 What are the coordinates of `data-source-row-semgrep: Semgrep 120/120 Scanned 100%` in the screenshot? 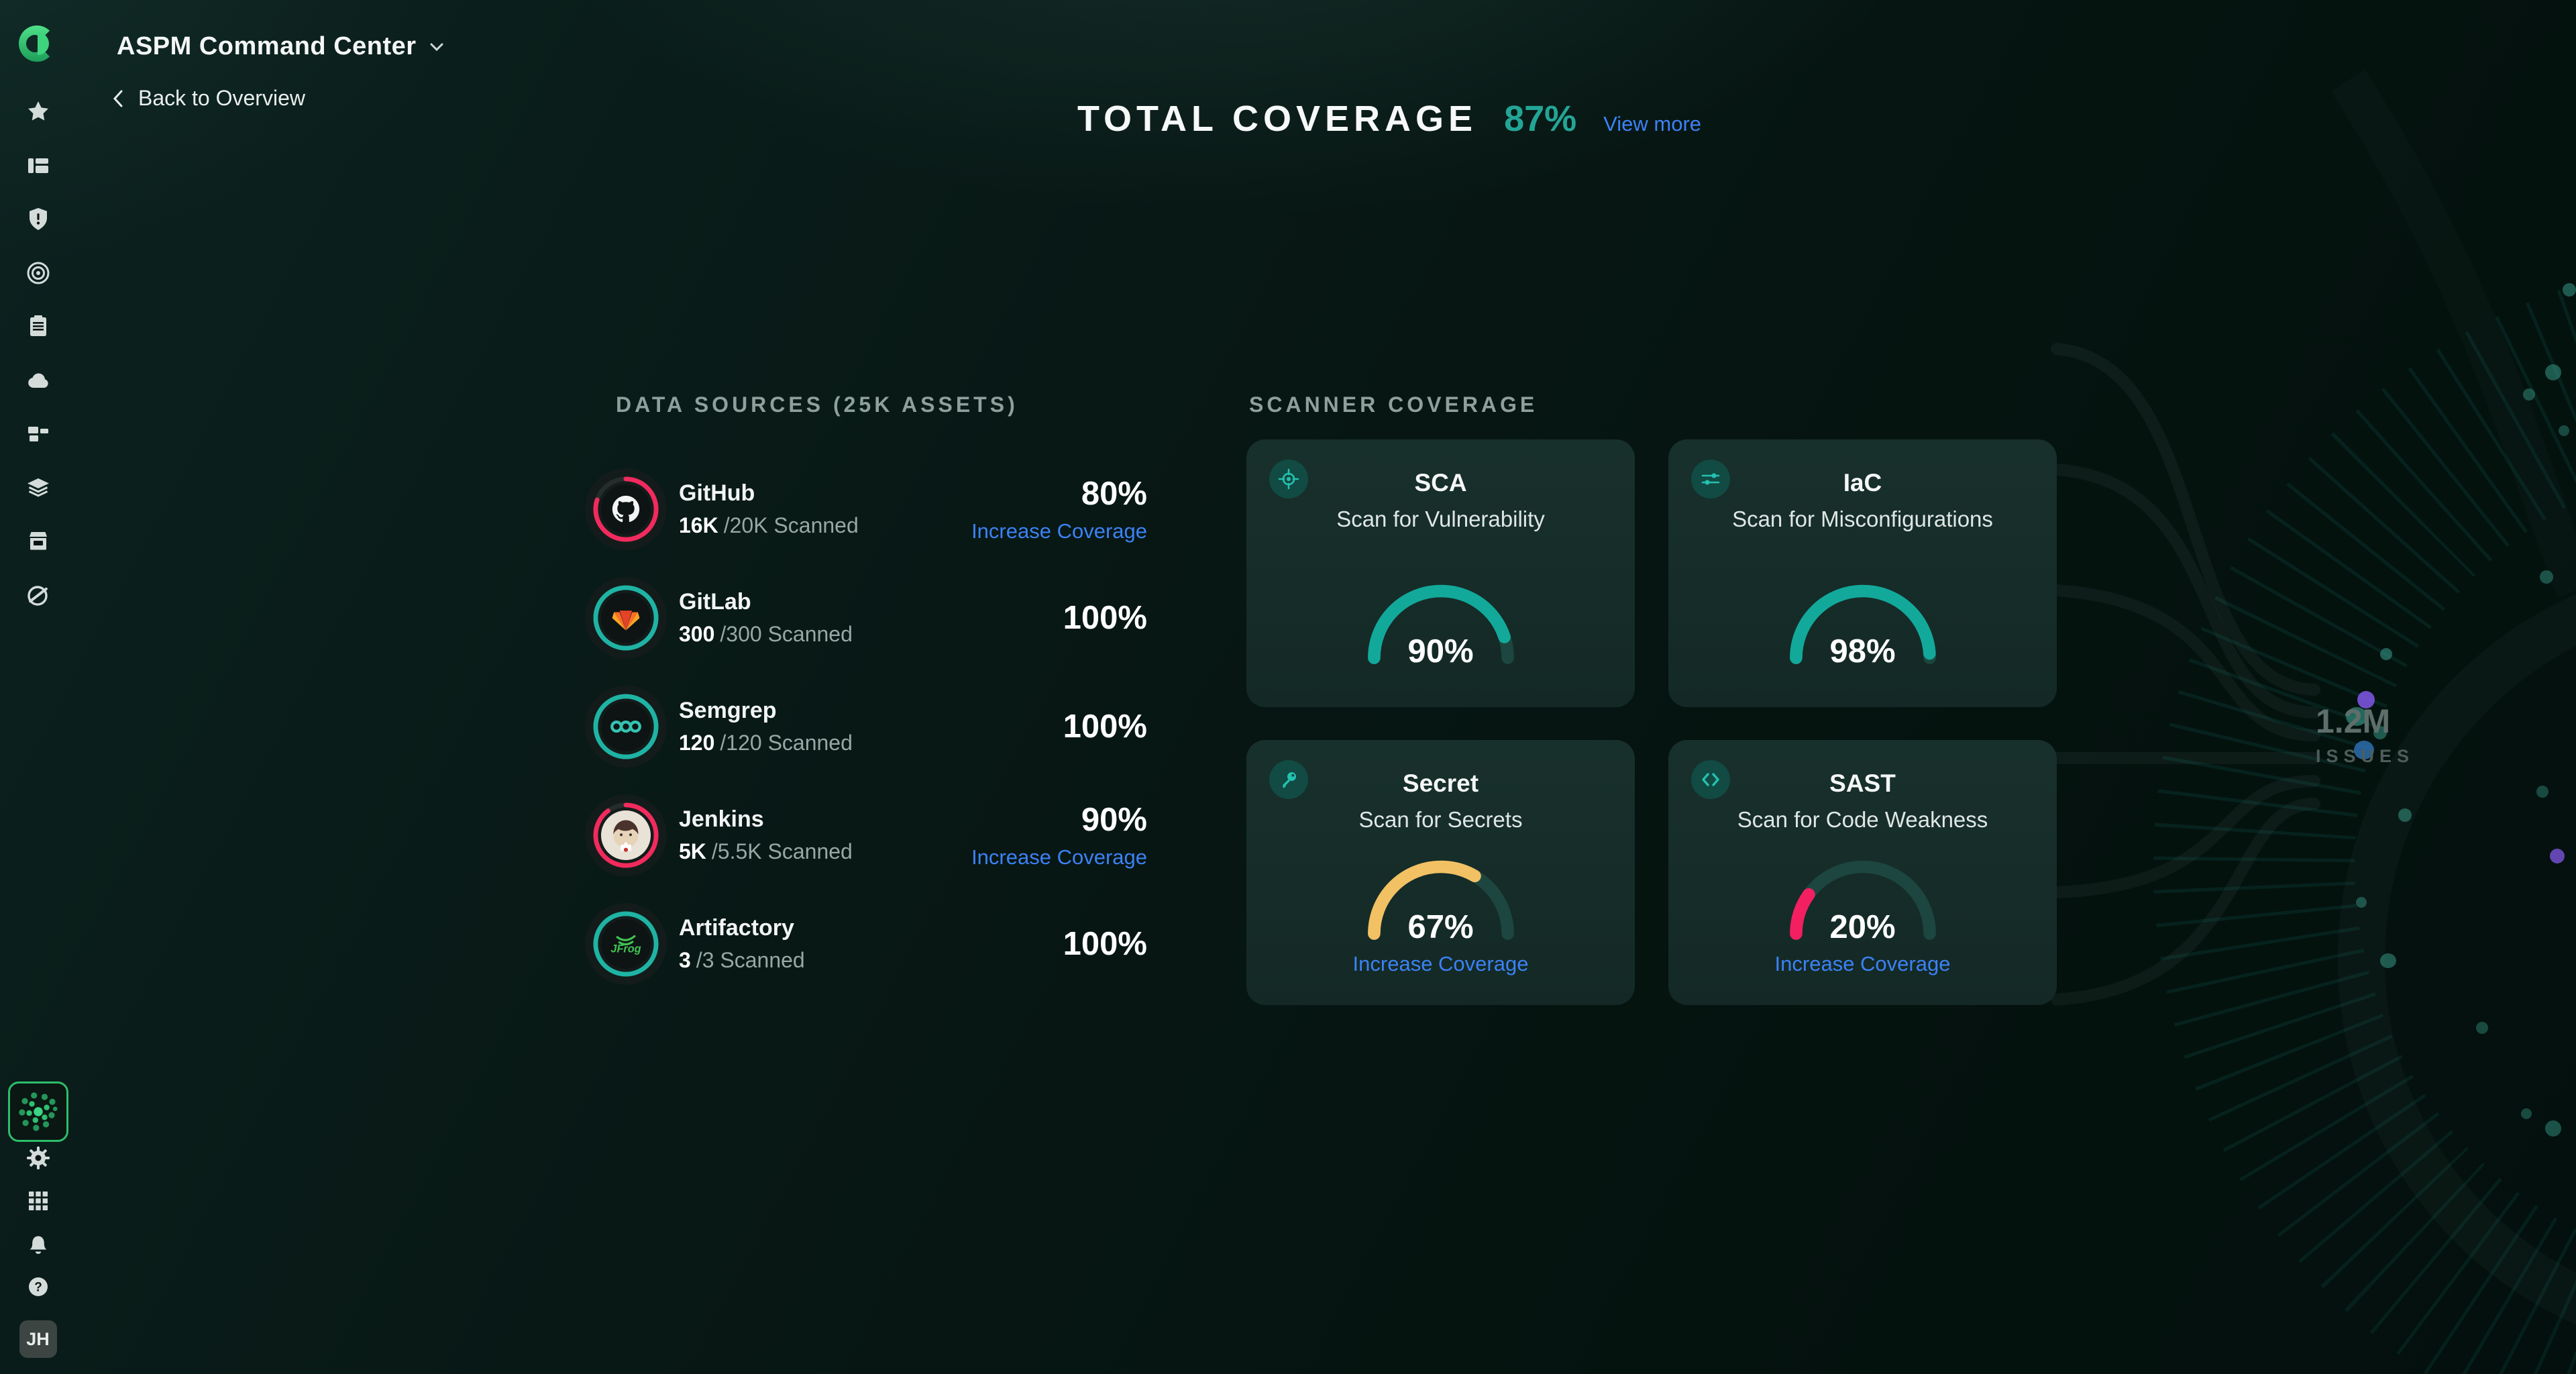 It's located at (866, 727).